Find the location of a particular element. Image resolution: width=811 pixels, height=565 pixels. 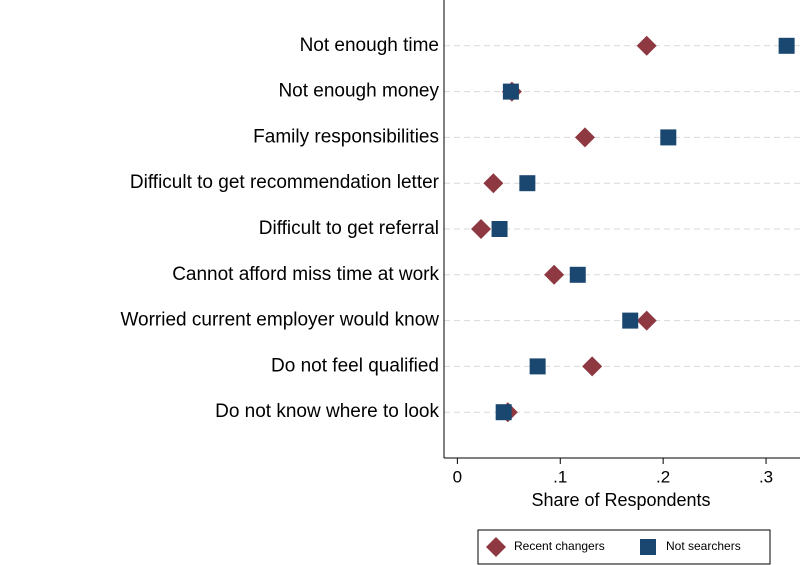

y-tick-label: Cannot afford miss time at work is located at coordinates (305, 274).